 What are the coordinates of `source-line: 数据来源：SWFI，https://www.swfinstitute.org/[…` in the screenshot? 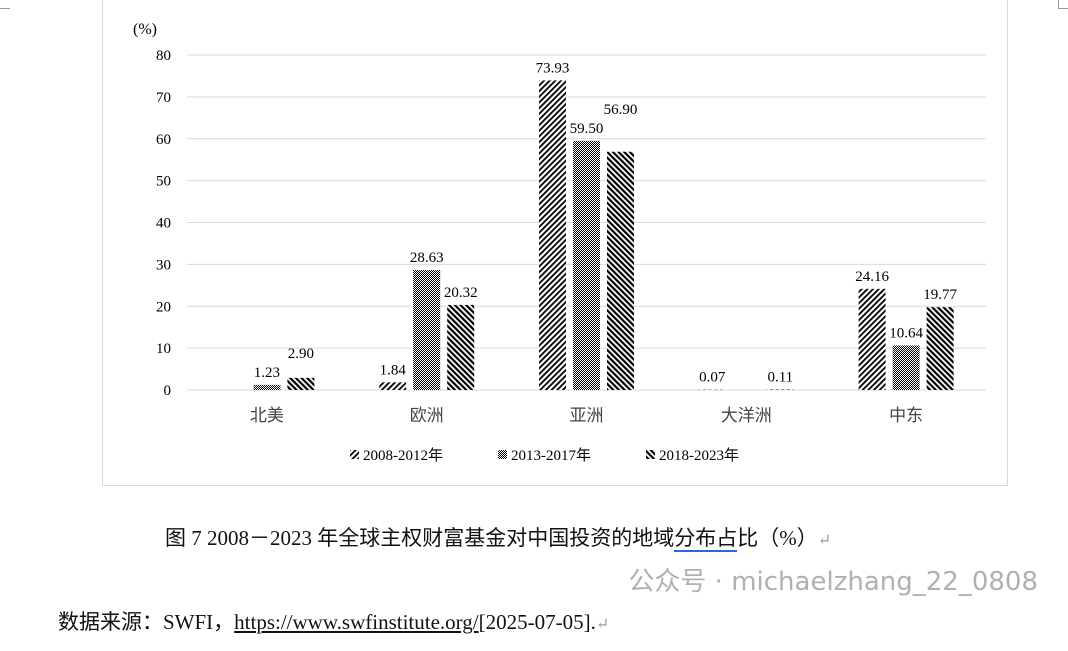 It's located at (333, 621).